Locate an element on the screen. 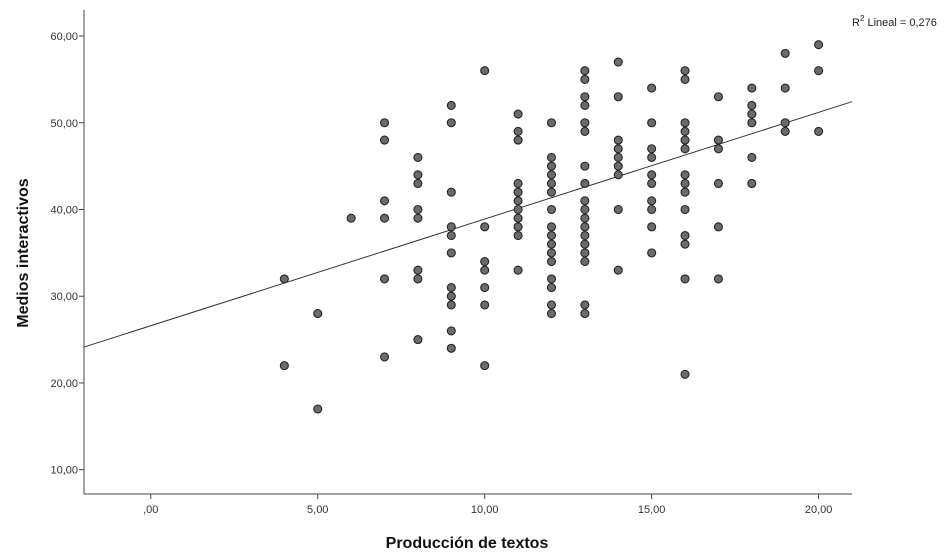 Image resolution: width=949 pixels, height=552 pixels. y-tick-label: 60,00 is located at coordinates (64, 37).